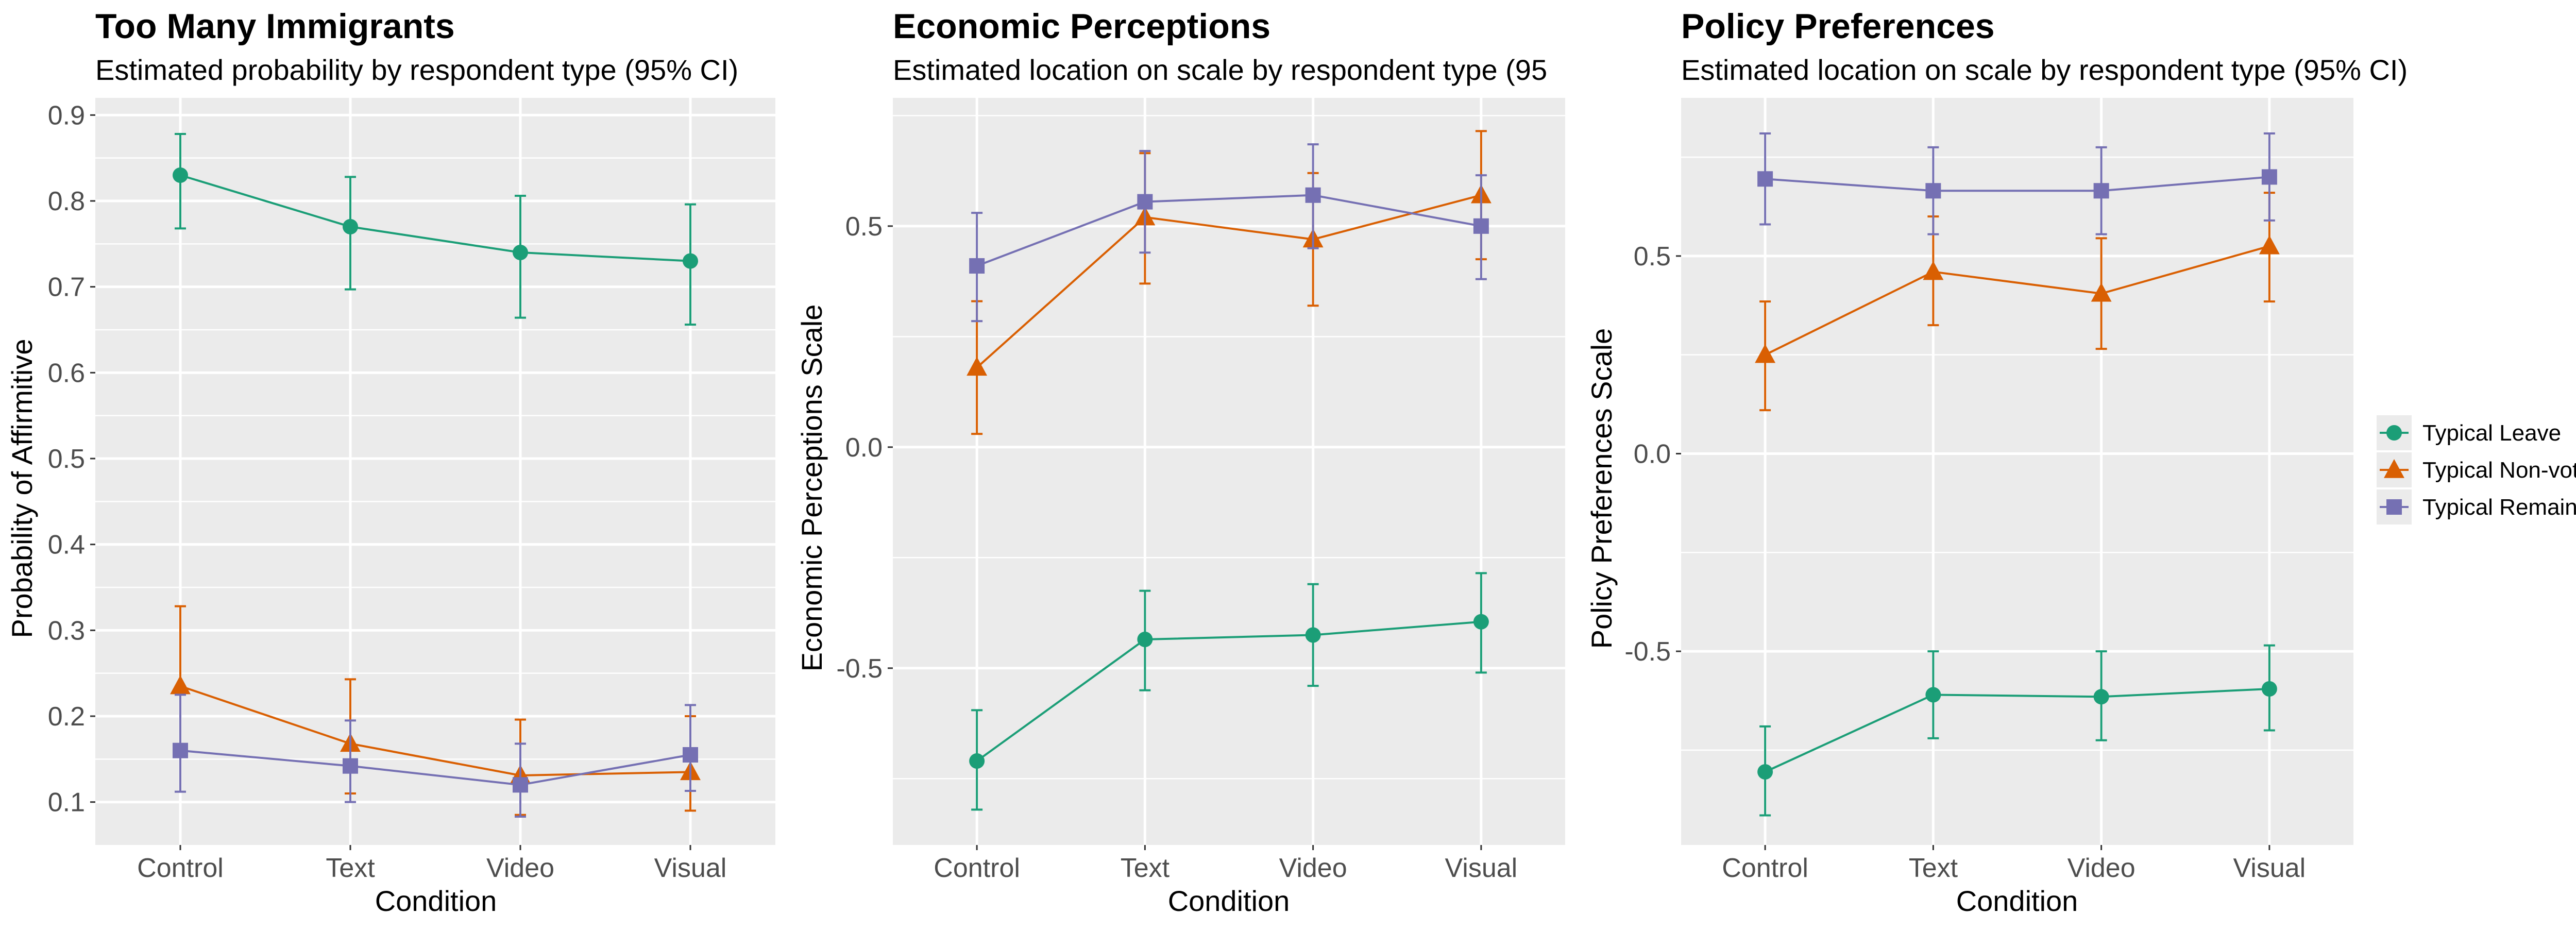 This screenshot has height=930, width=2576. What do you see at coordinates (66, 803) in the screenshot?
I see `y-tick-label: 0.1` at bounding box center [66, 803].